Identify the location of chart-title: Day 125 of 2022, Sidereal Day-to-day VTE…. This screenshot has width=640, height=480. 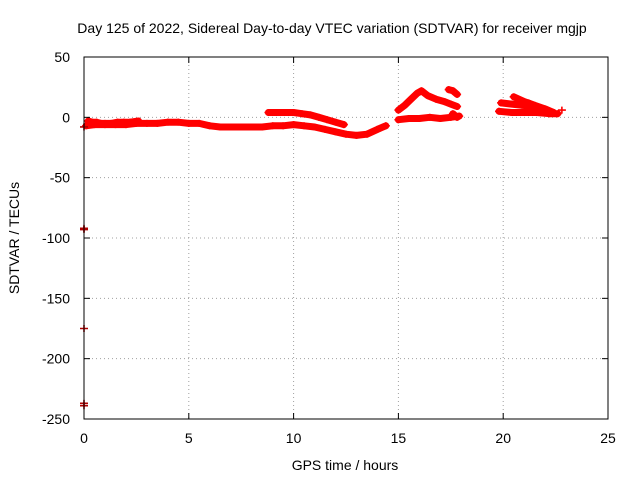
(332, 28).